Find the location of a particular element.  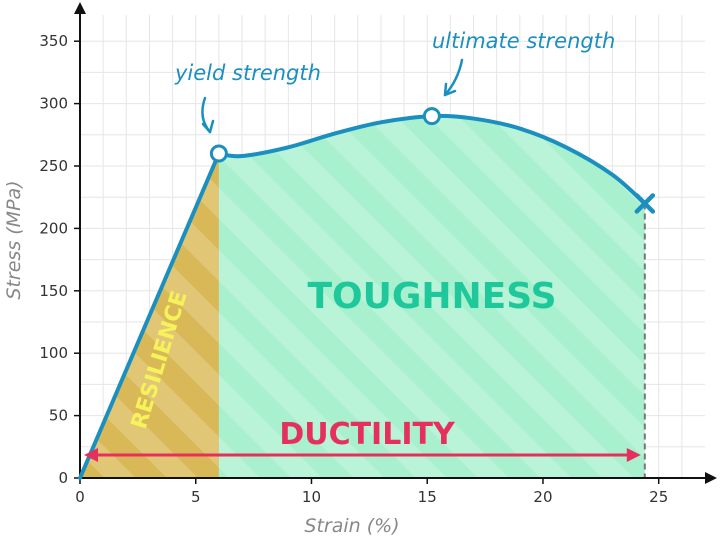

yield-point-marker is located at coordinates (218, 153).